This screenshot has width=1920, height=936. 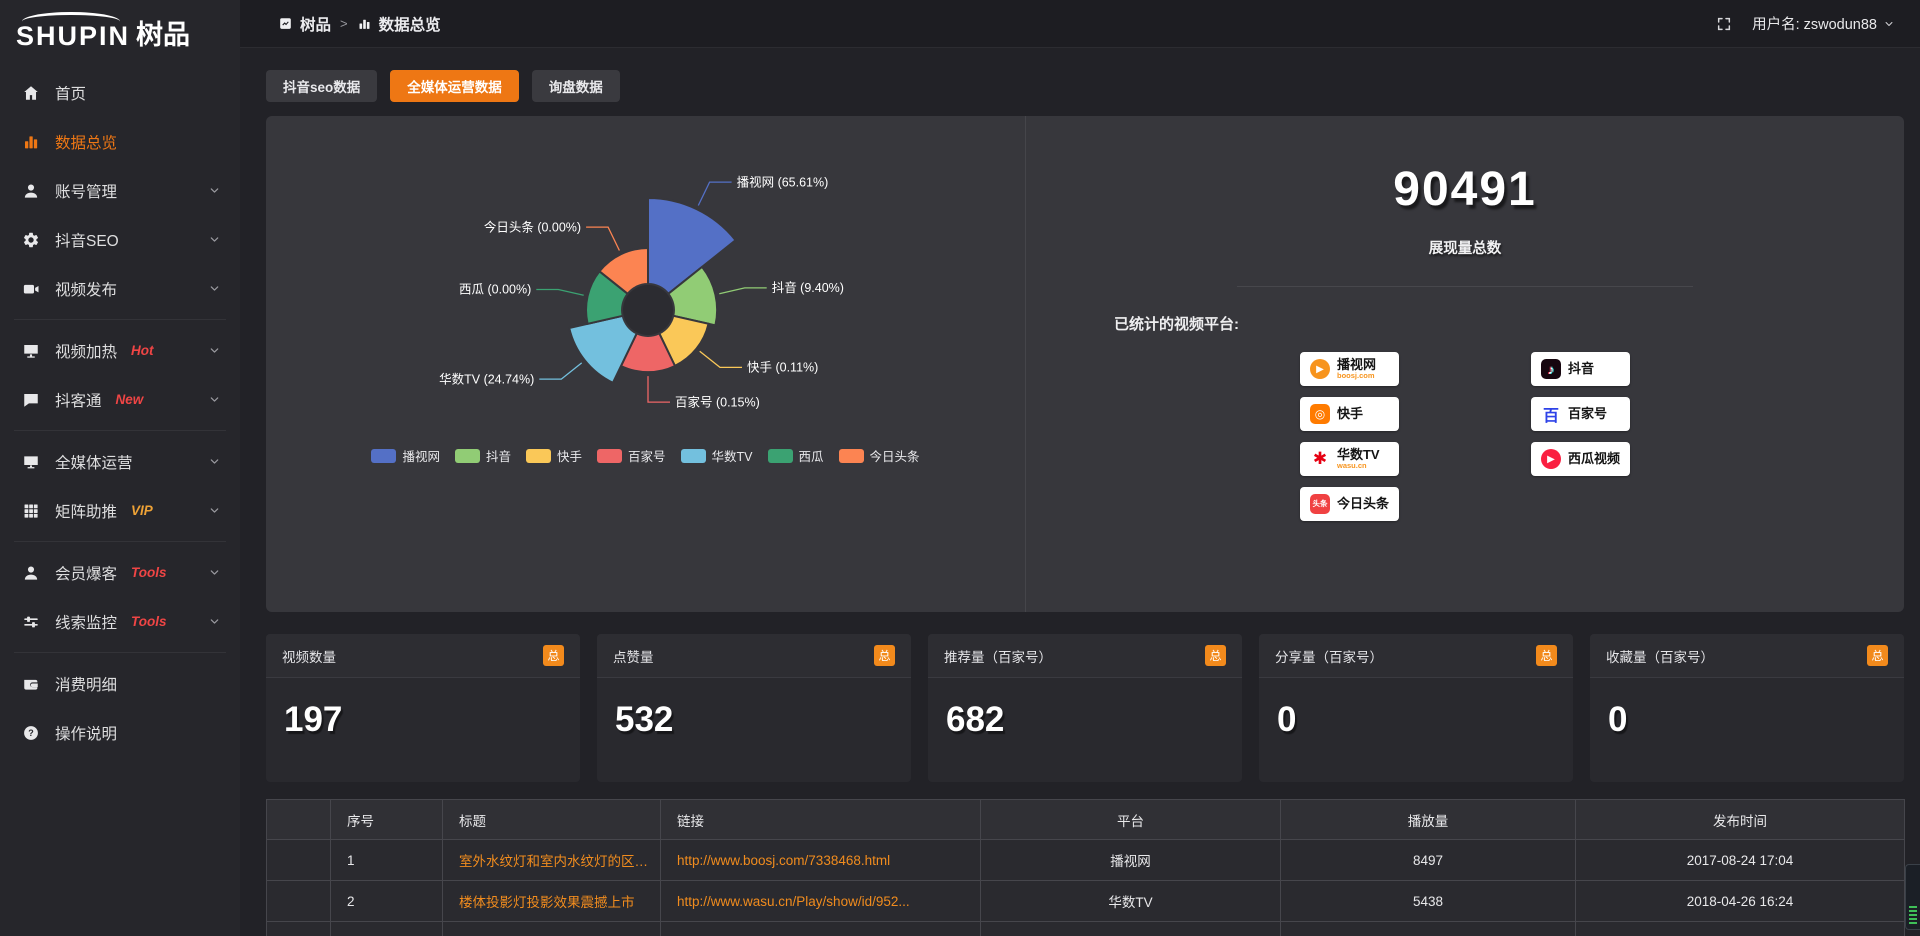 What do you see at coordinates (879, 455) in the screenshot?
I see `legend-item: 今日头条` at bounding box center [879, 455].